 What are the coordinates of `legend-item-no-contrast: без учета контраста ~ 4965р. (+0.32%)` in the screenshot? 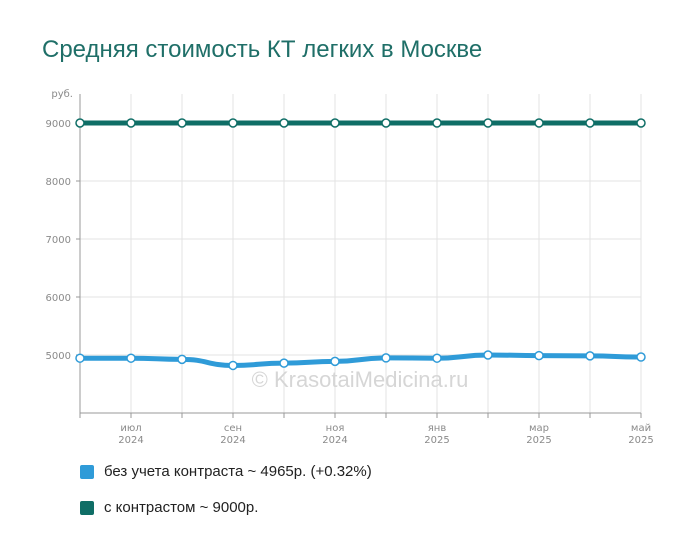 It's located at (226, 471).